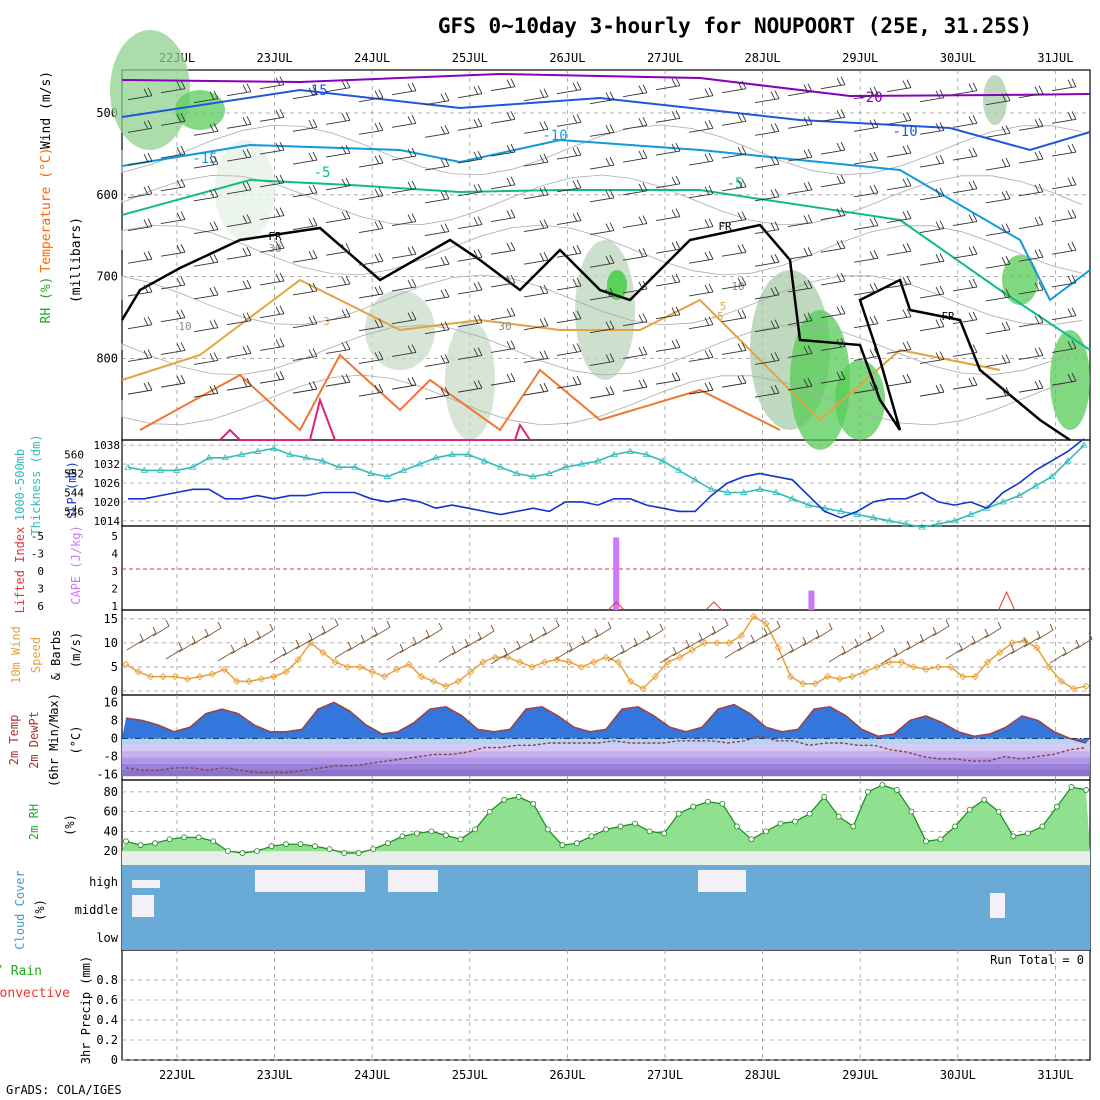 The height and width of the screenshot is (1100, 1100). I want to click on label-precip: 3hr Precip (mm), so click(86, 1010).